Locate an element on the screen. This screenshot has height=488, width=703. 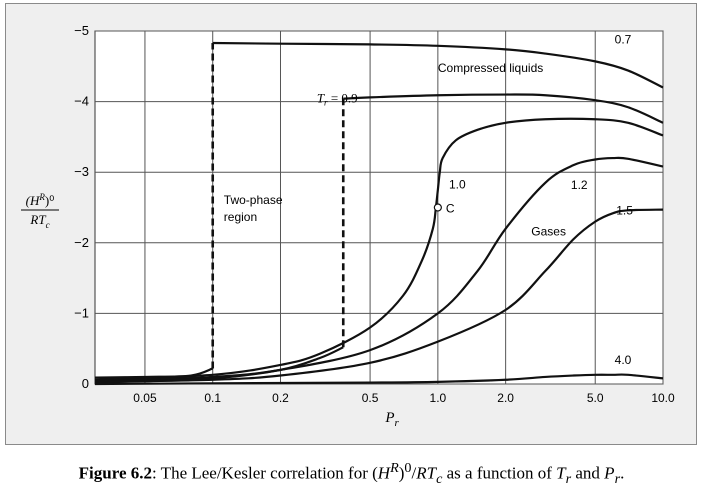
annotation-label: 1.0 is located at coordinates (457, 184).